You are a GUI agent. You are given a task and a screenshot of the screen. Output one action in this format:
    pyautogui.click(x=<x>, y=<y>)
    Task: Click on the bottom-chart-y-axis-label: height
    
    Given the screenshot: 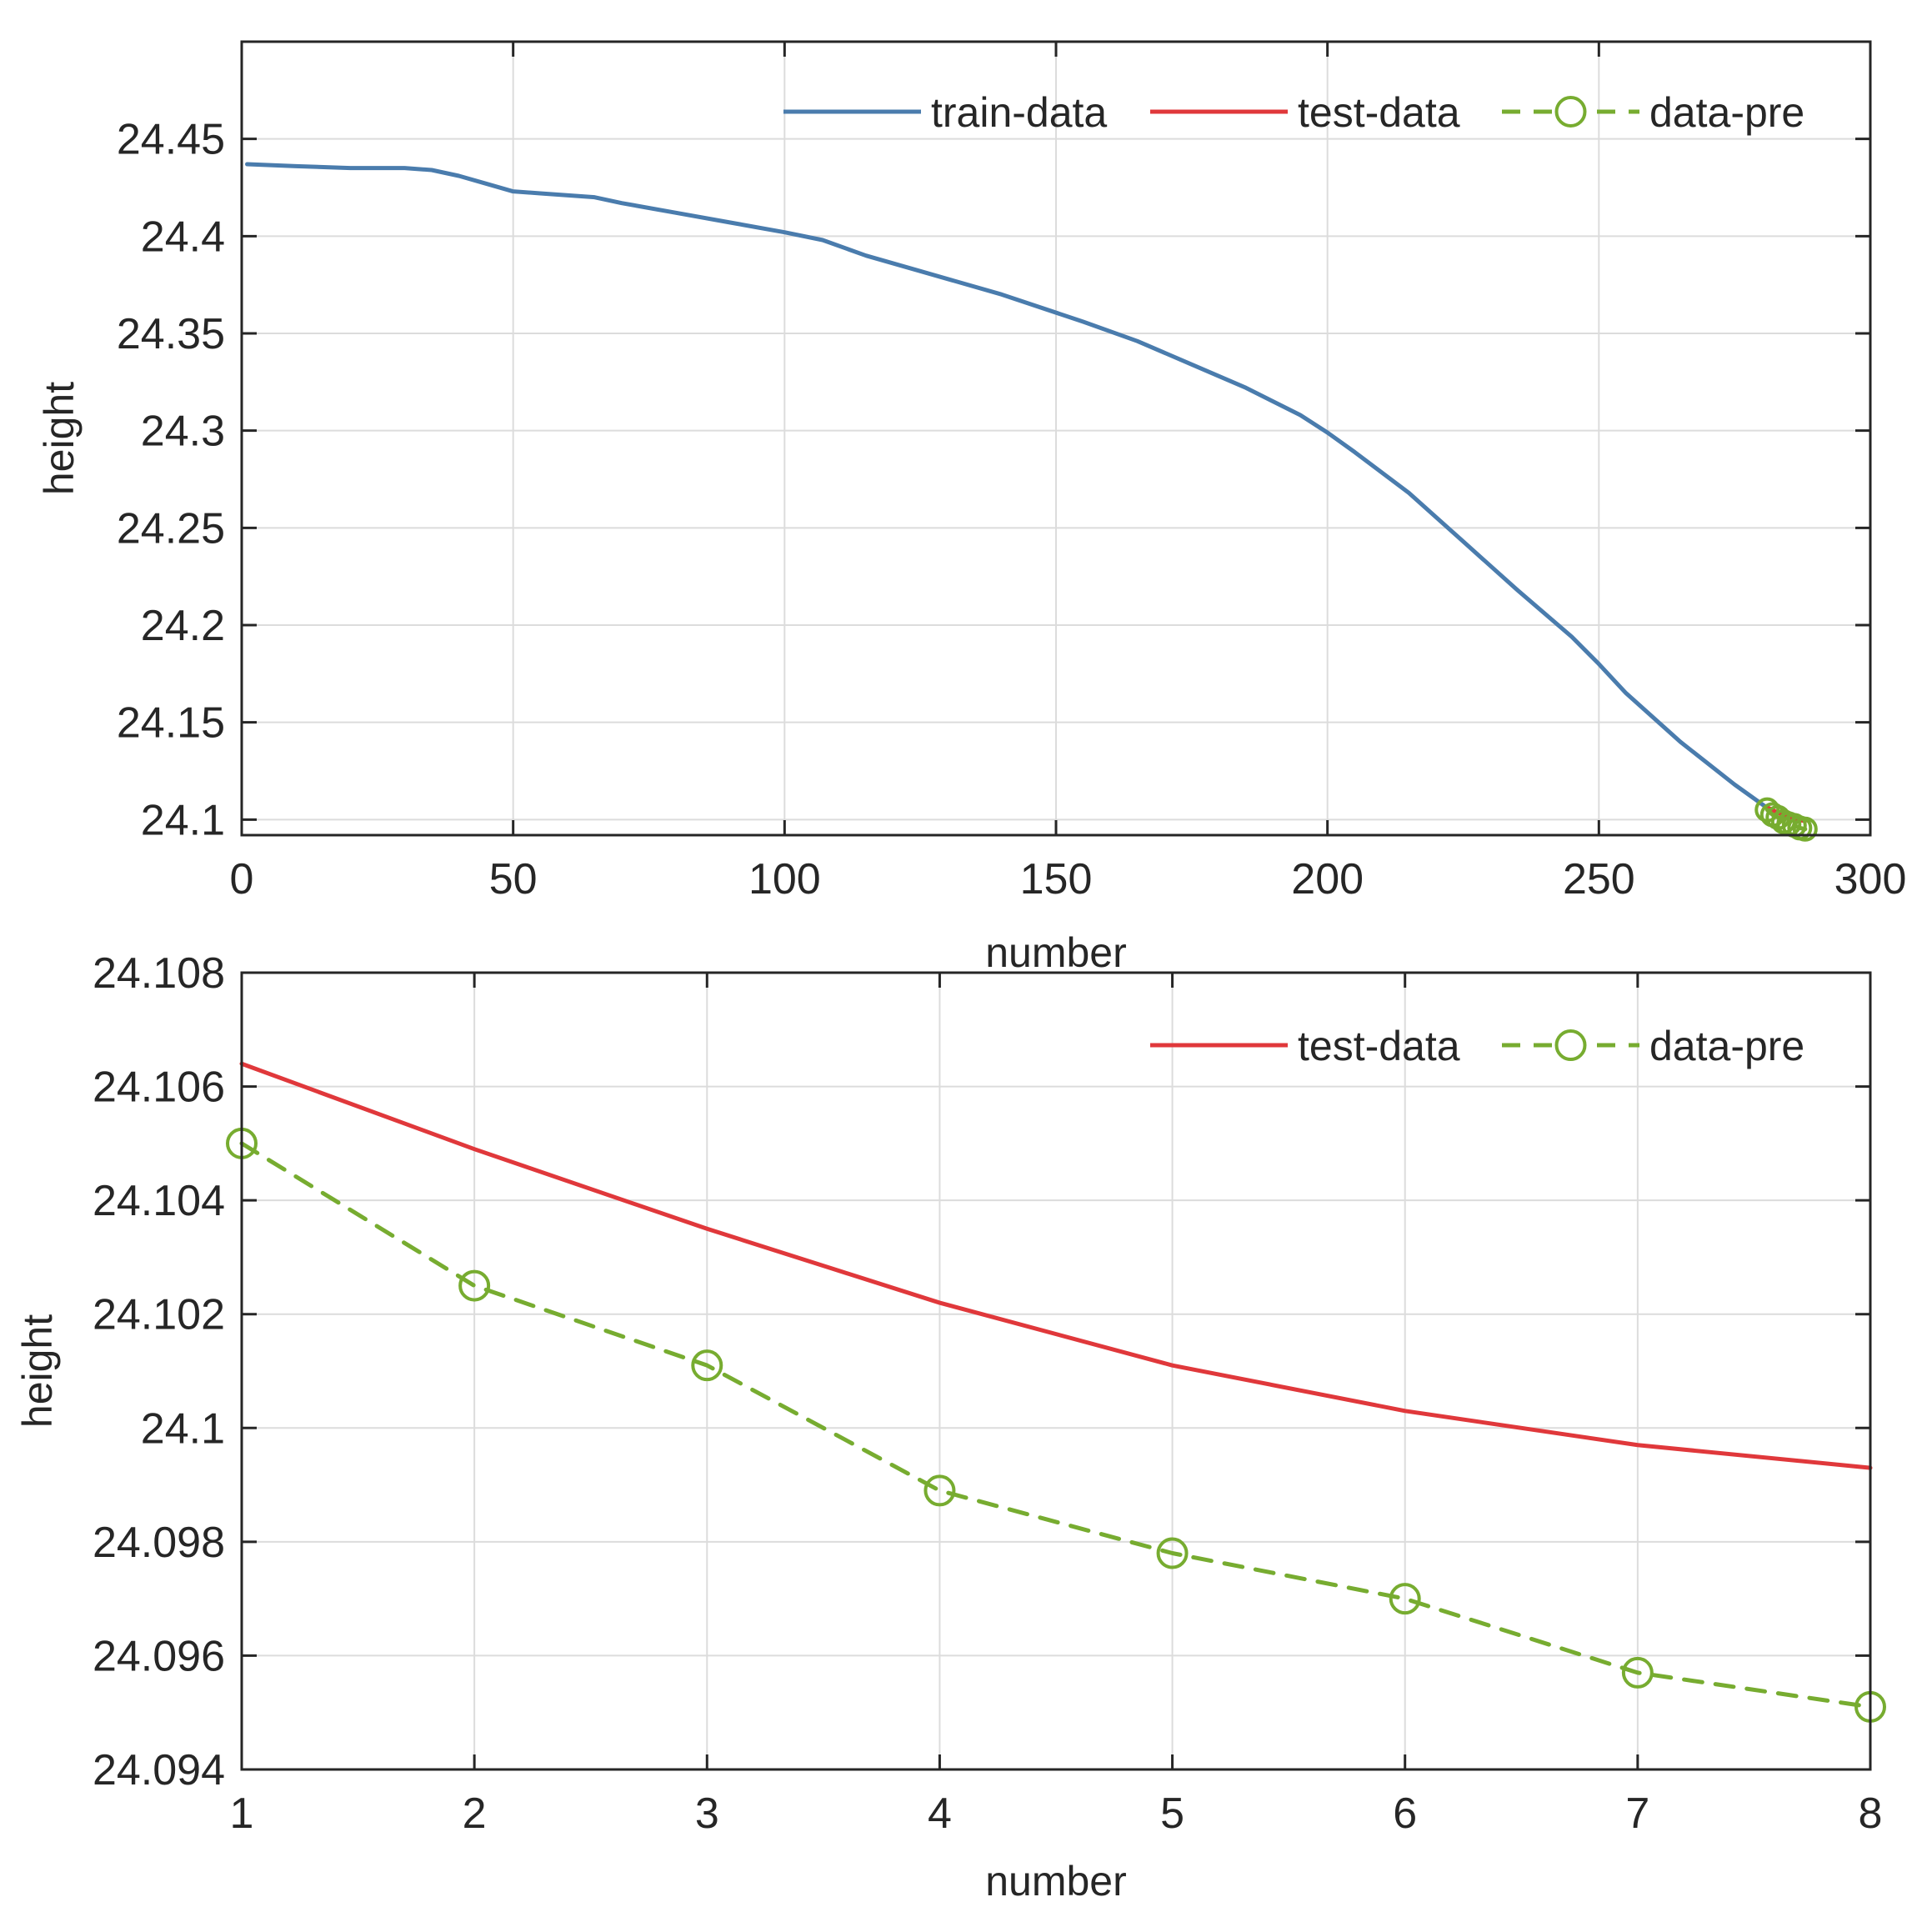 What is the action you would take?
    pyautogui.click(x=37, y=1371)
    